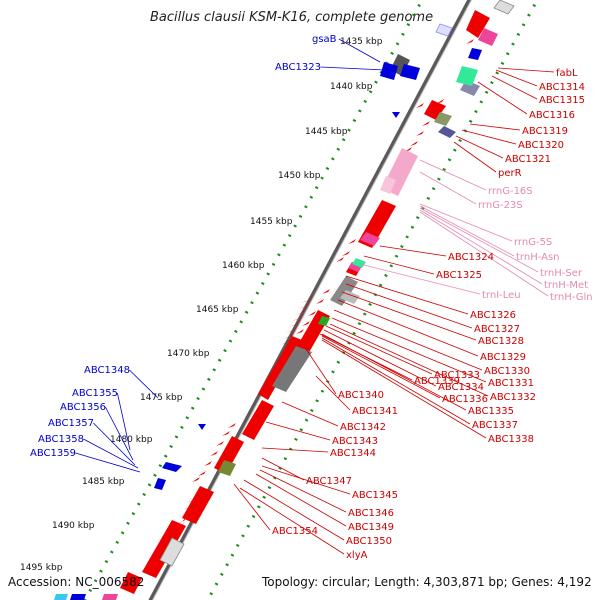 The height and width of the screenshot is (600, 600). What do you see at coordinates (353, 453) in the screenshot?
I see `right-gene-label: ABC1344` at bounding box center [353, 453].